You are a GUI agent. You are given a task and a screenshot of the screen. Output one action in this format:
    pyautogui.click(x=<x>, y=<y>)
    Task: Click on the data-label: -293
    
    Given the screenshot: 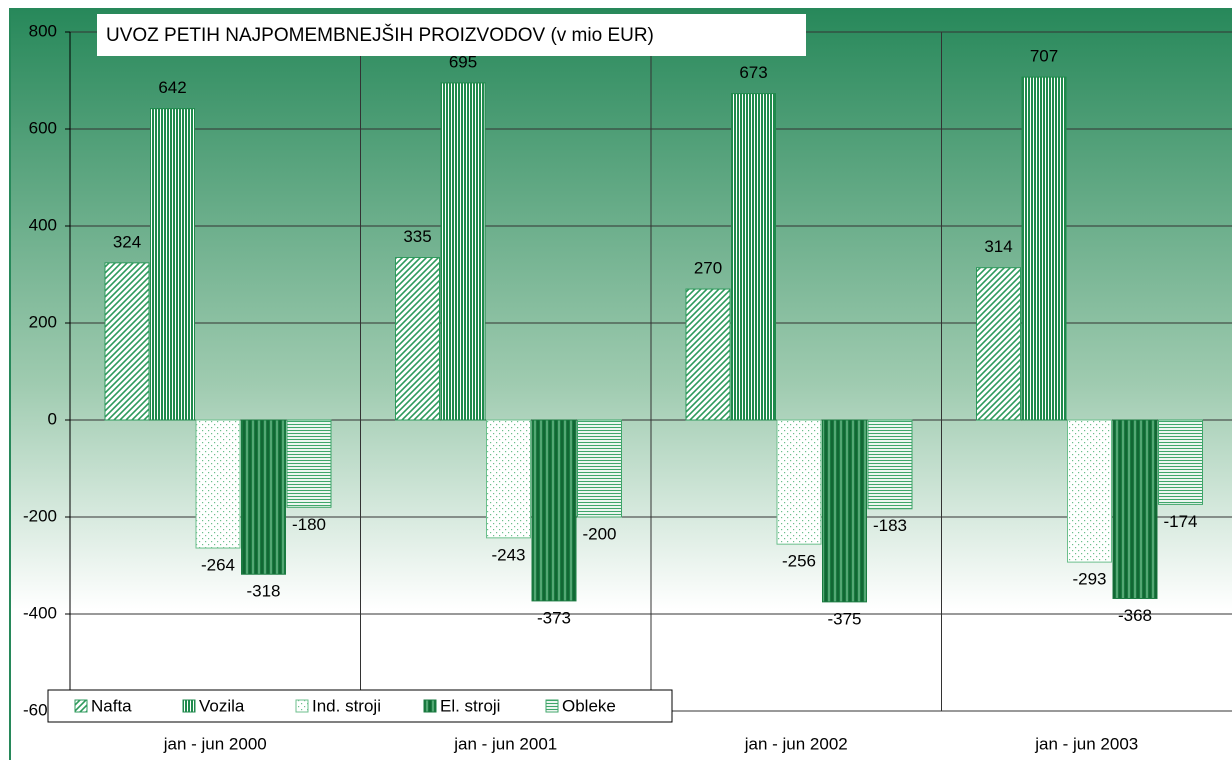 What is the action you would take?
    pyautogui.click(x=1089, y=579)
    